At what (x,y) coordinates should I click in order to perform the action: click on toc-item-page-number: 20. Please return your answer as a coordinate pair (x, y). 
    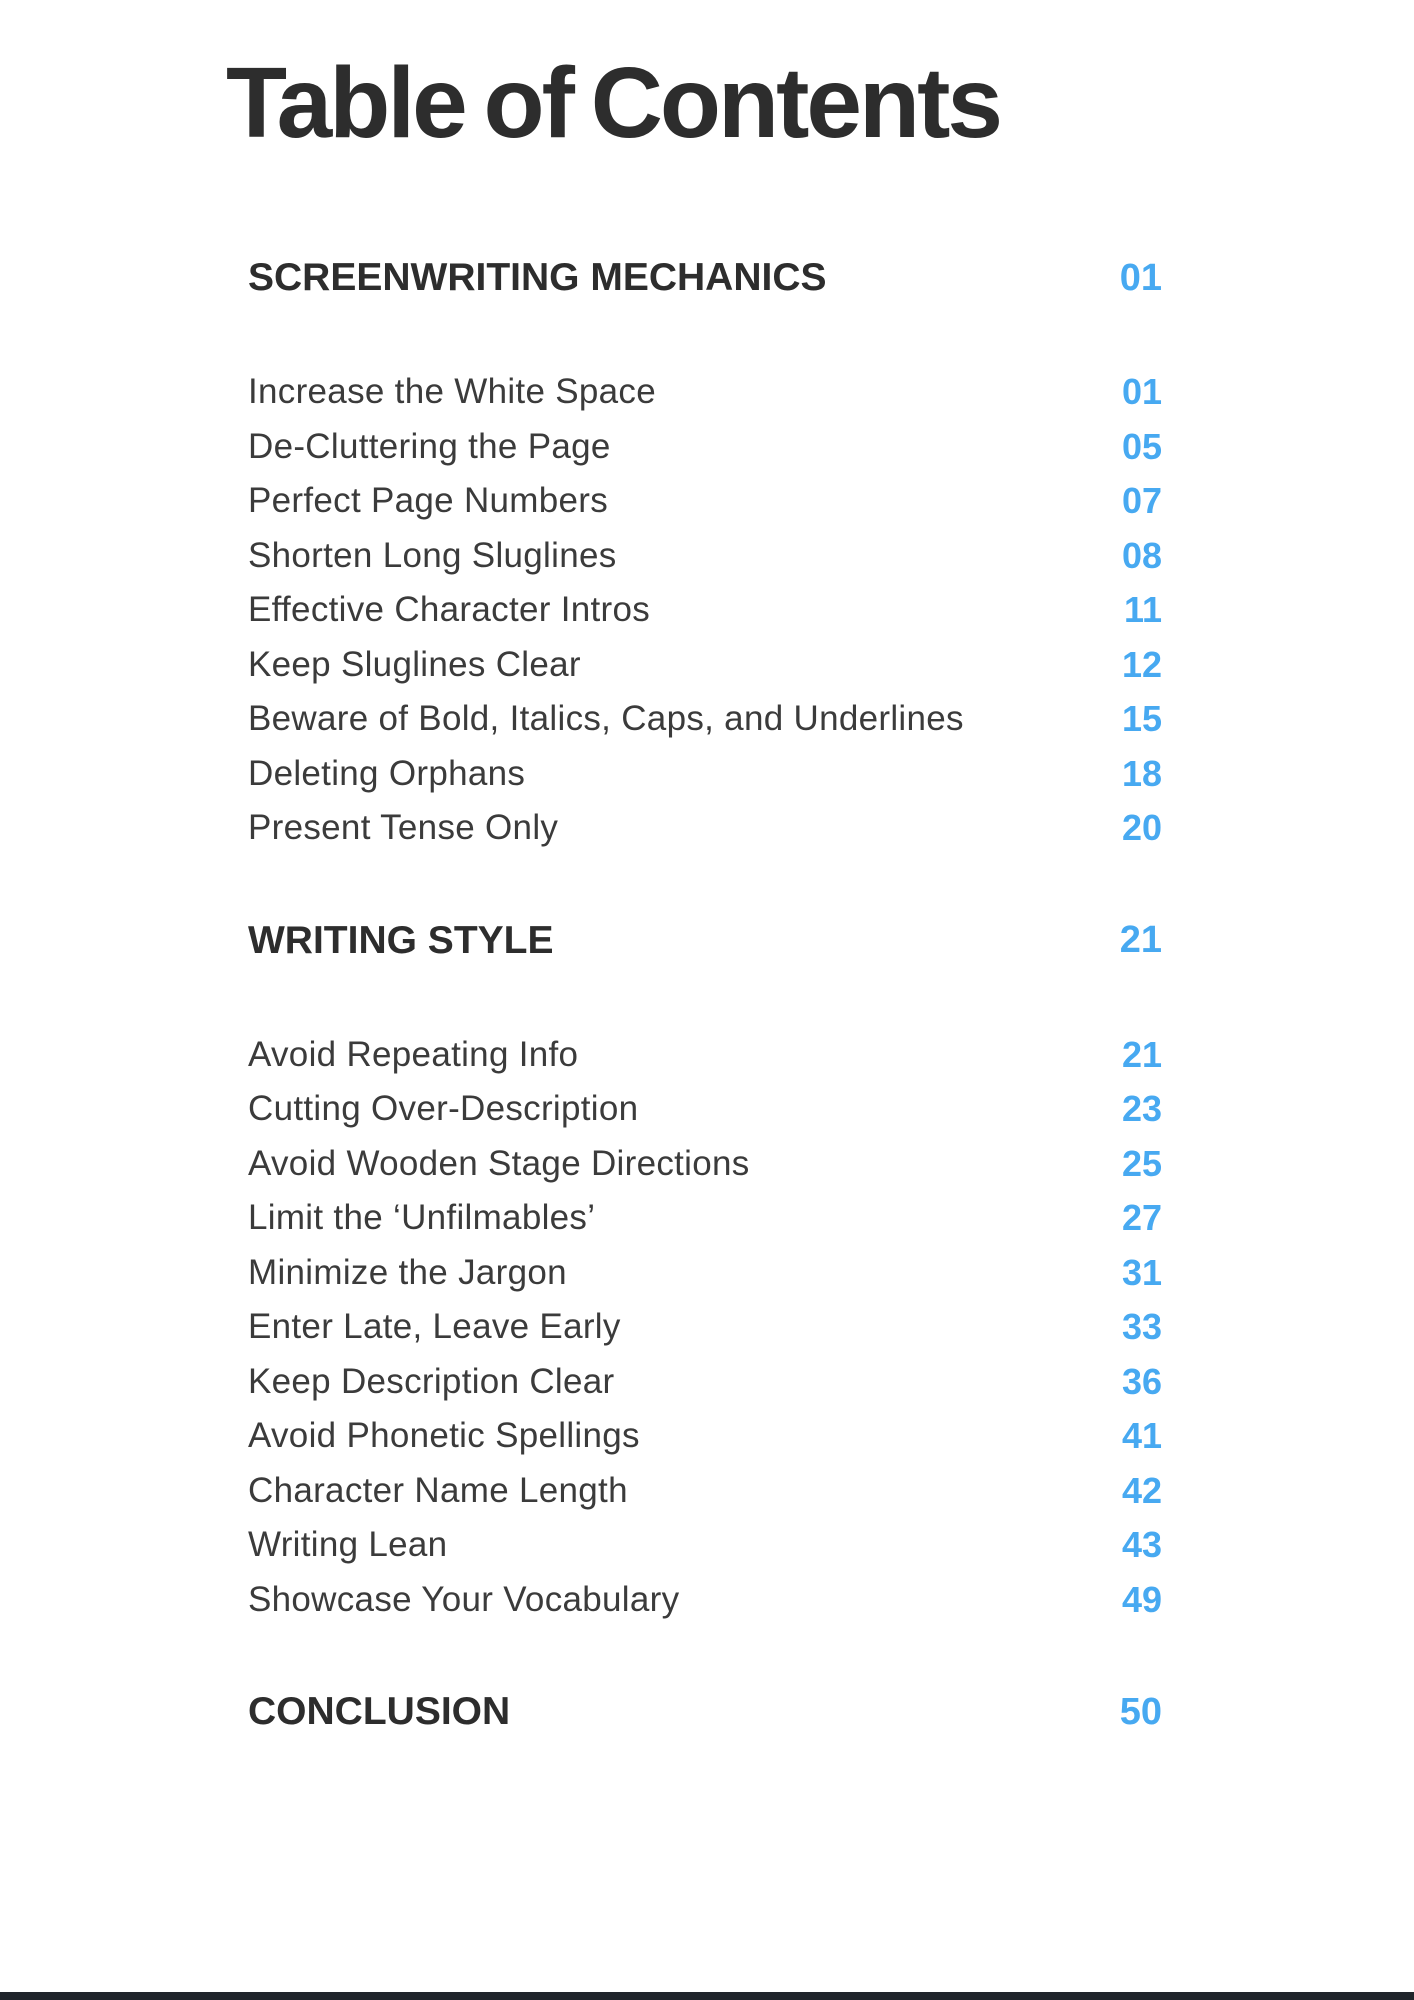
    Looking at the image, I should click on (1141, 828).